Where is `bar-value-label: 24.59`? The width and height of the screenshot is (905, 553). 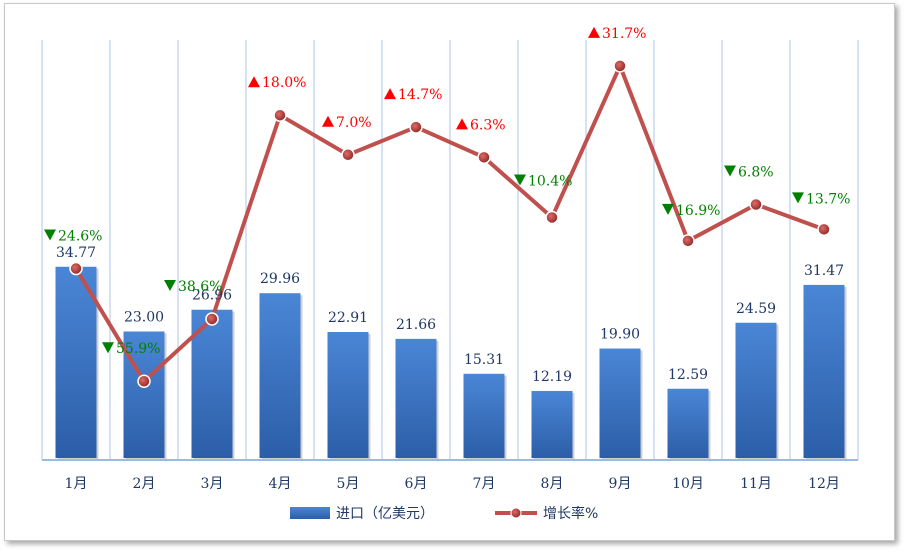 bar-value-label: 24.59 is located at coordinates (756, 309).